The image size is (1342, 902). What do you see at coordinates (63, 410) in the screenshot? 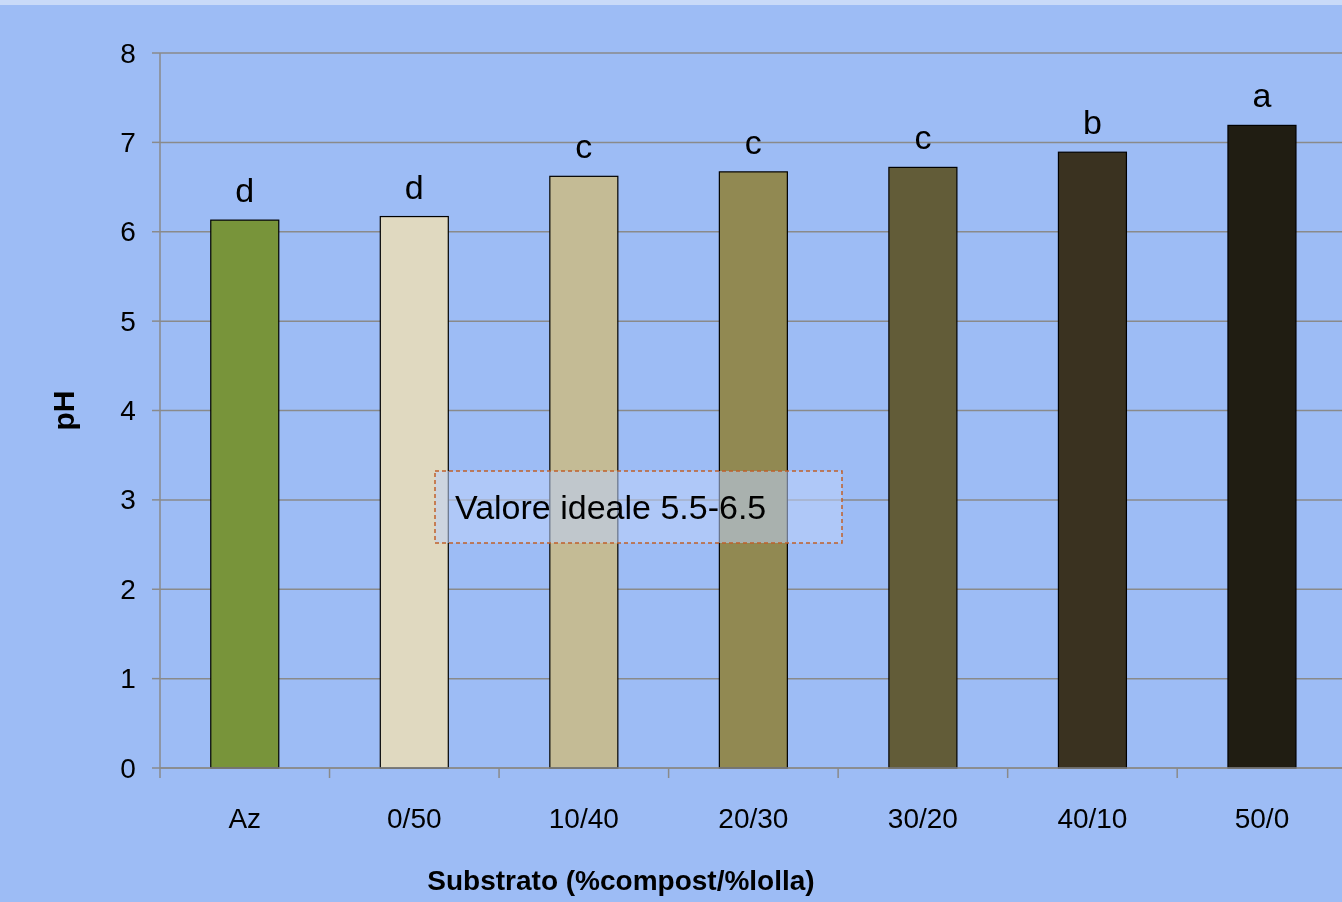
I see `y-axis-title: pH` at bounding box center [63, 410].